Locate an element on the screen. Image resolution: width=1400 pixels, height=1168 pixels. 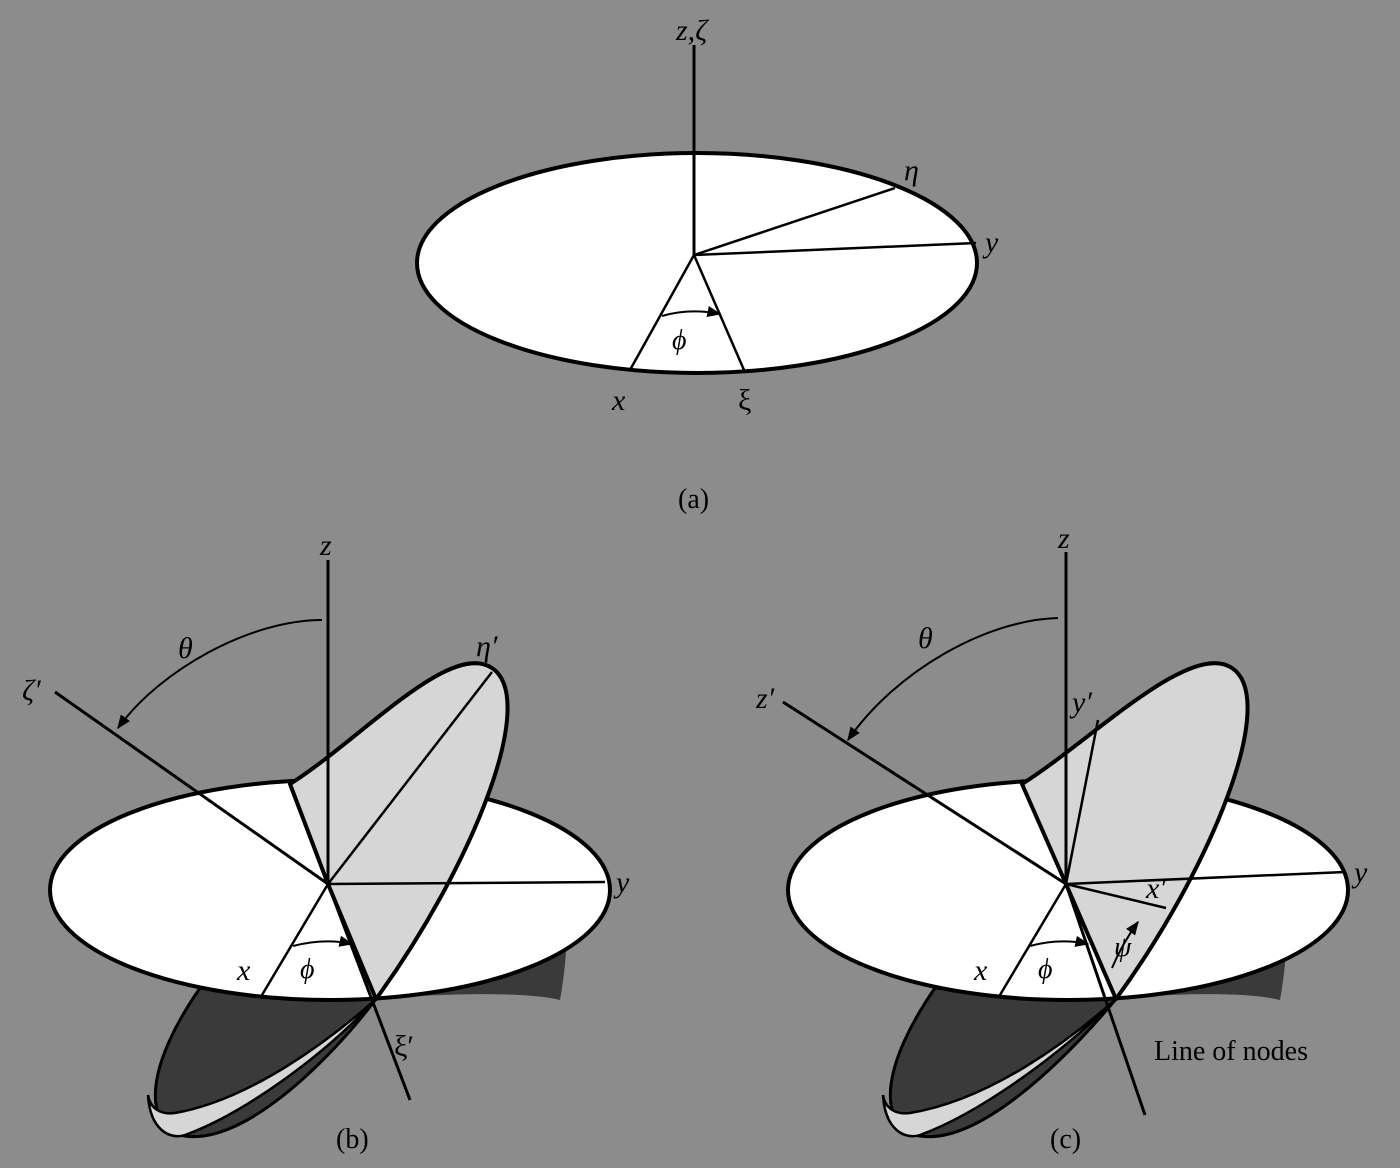
line-of-nodes-axis is located at coordinates (1105, 999).